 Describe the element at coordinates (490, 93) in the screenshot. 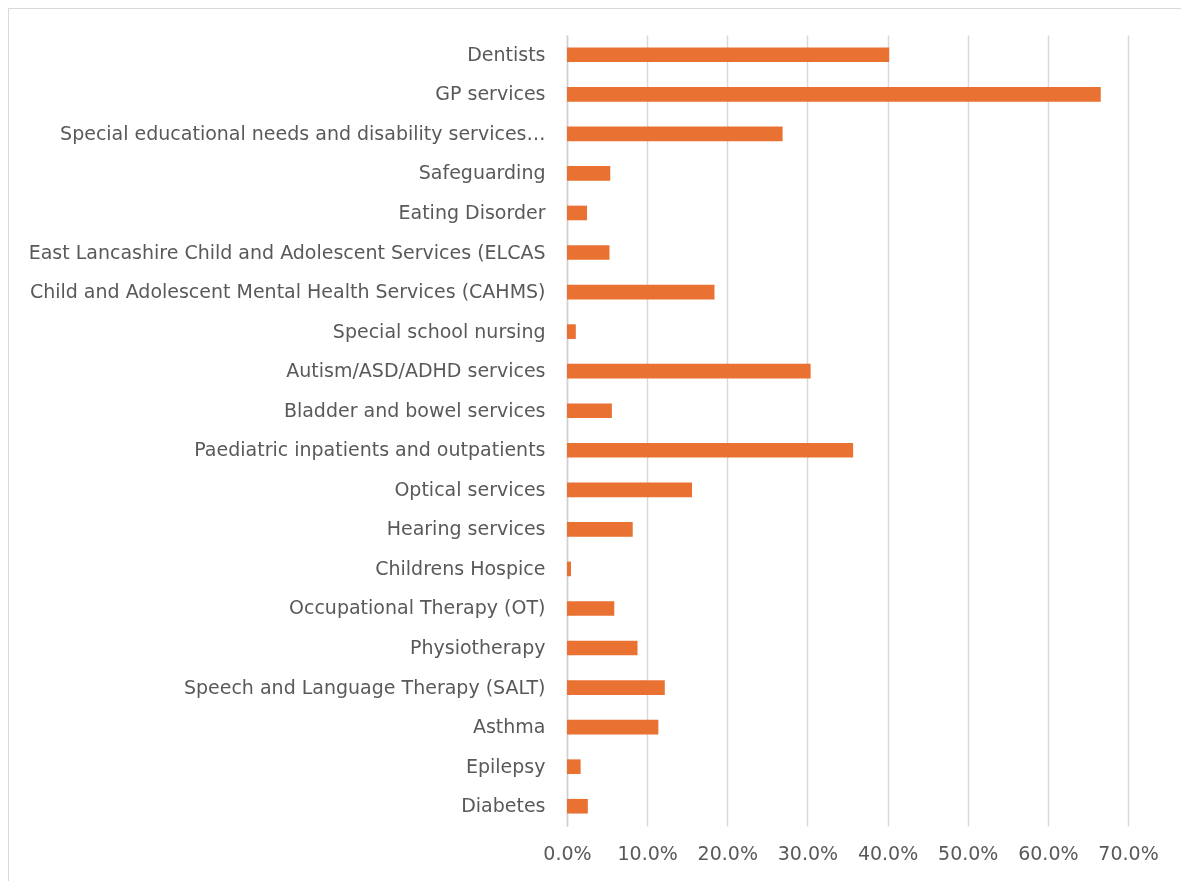

I see `y-tick-label: GP services` at that location.